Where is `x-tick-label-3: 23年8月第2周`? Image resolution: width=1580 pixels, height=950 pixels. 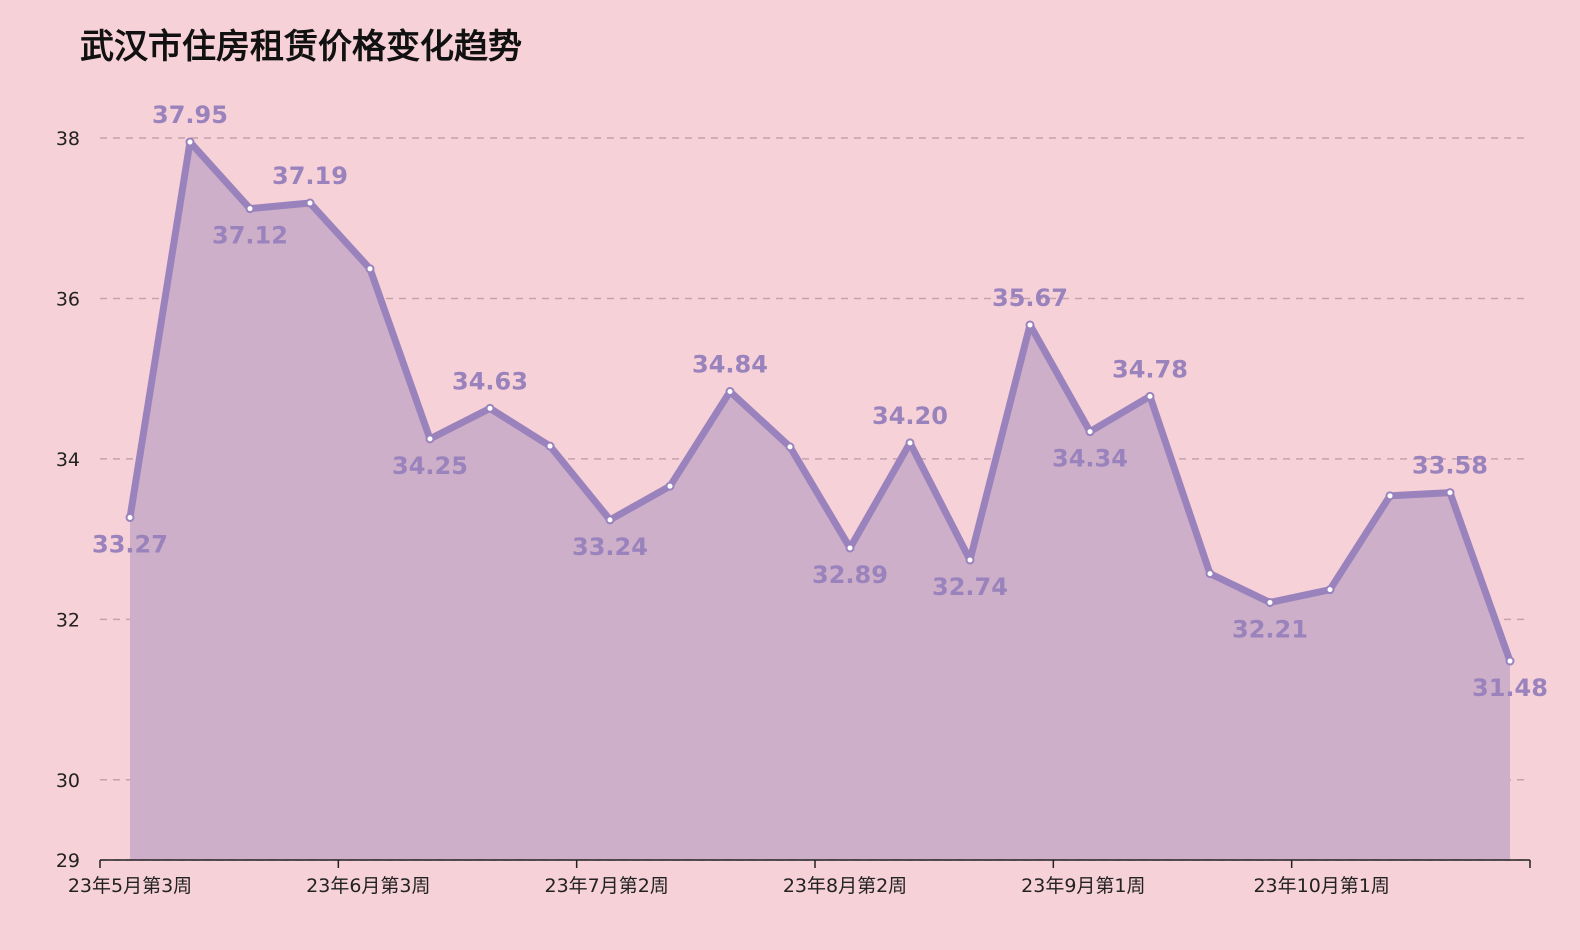
x-tick-label-3: 23年8月第2周 is located at coordinates (845, 886).